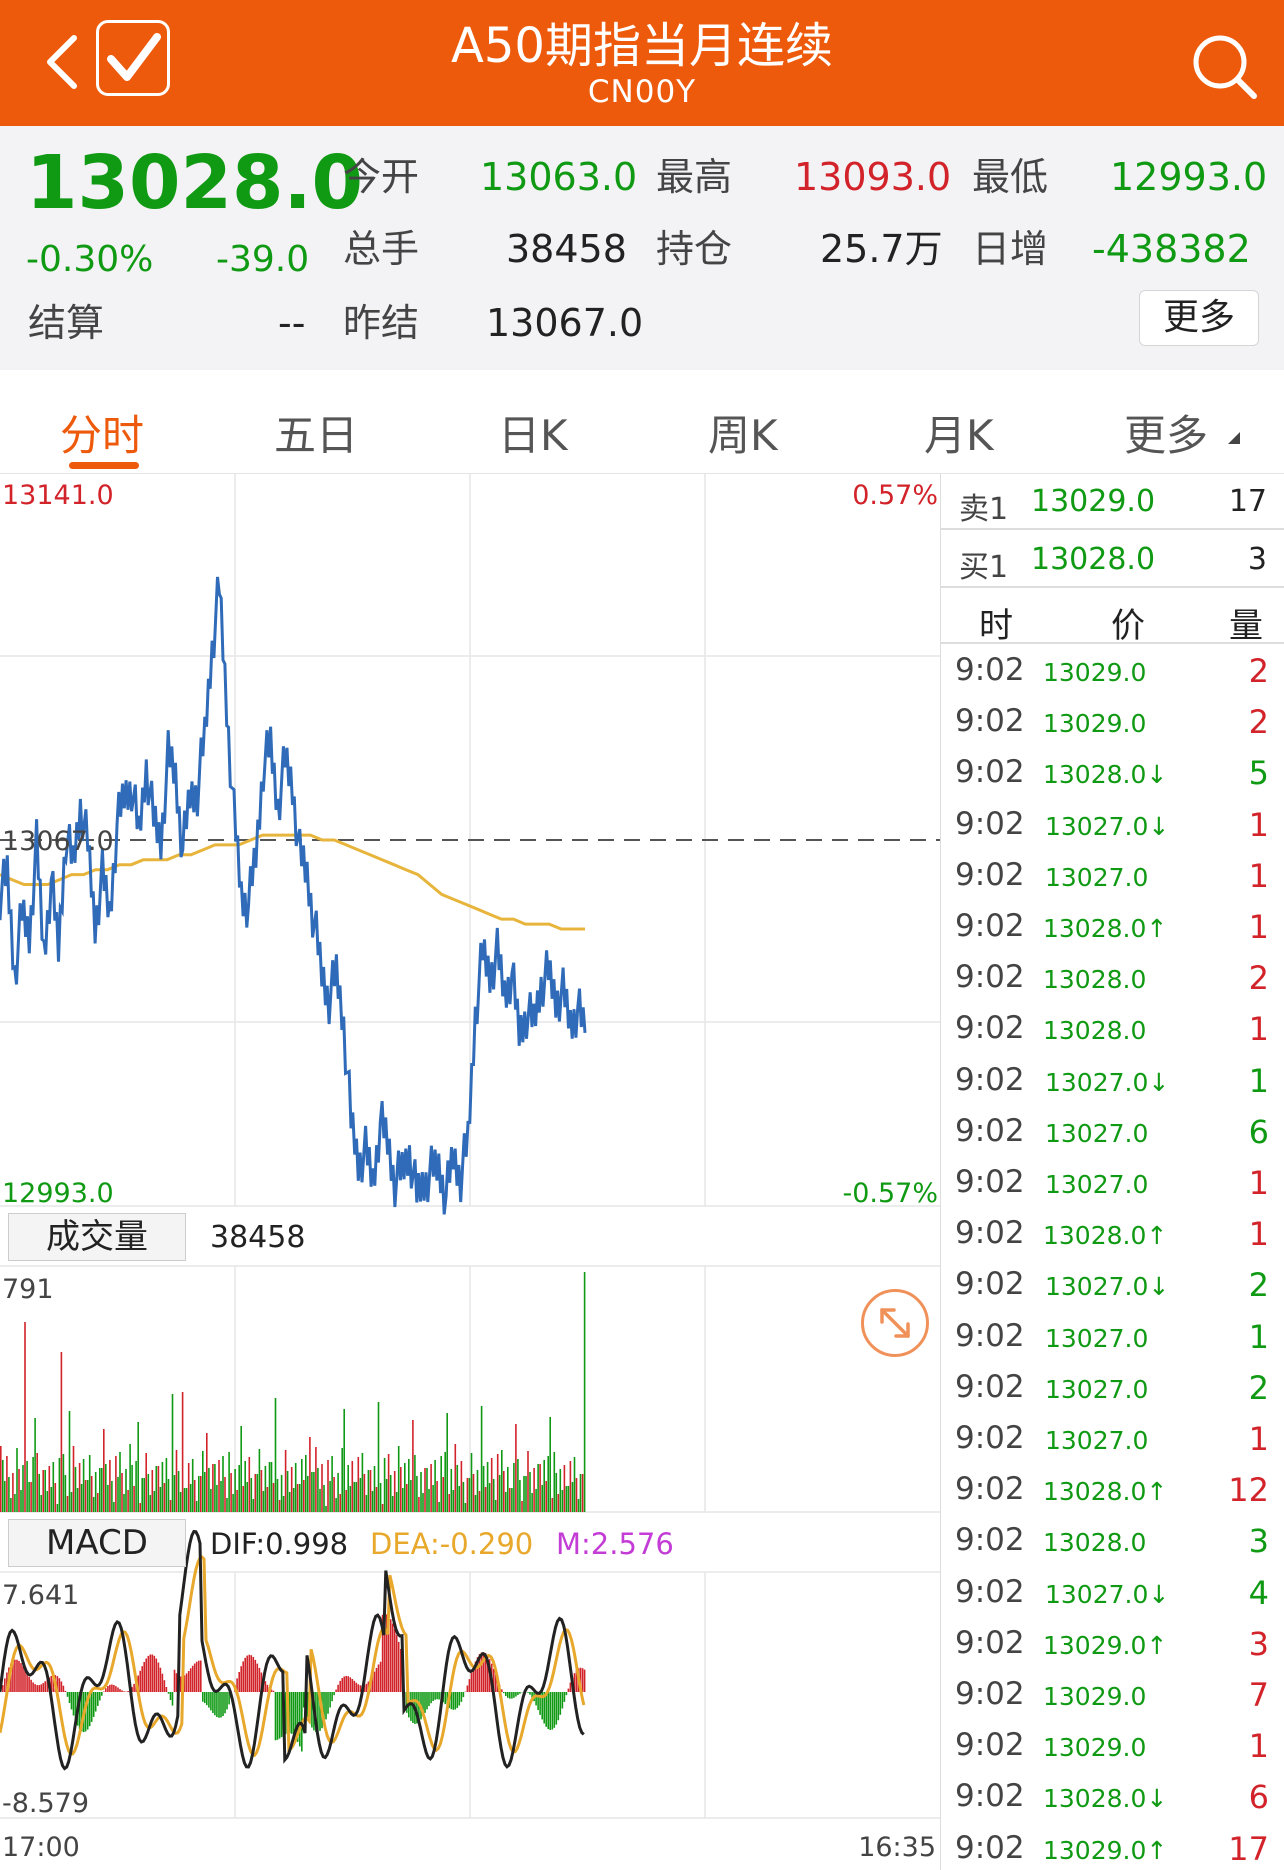  Describe the element at coordinates (63, 62) in the screenshot. I see `back-arrow-icon` at that location.